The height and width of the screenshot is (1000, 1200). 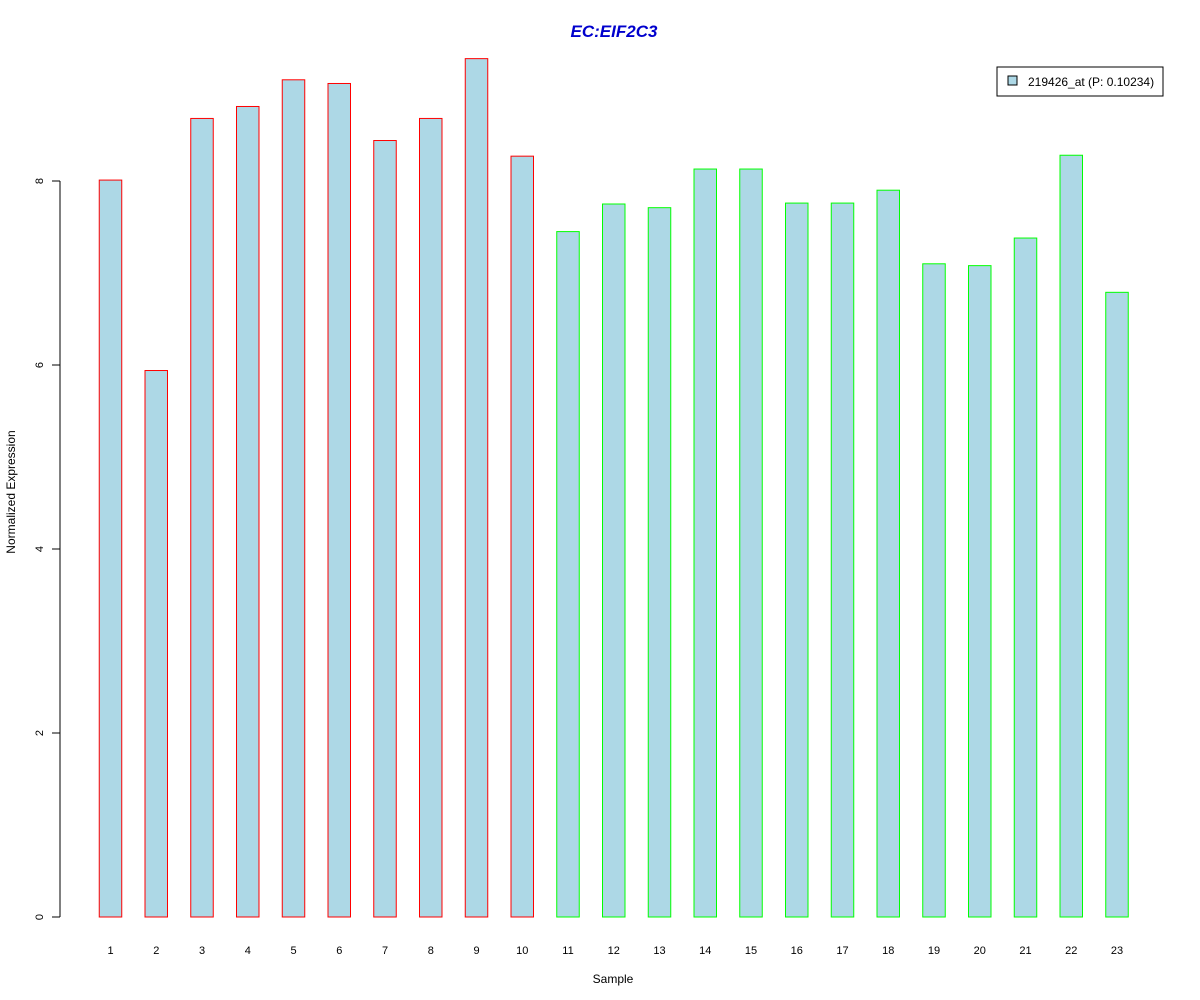 What do you see at coordinates (431, 951) in the screenshot?
I see `x-tick-label: 8` at bounding box center [431, 951].